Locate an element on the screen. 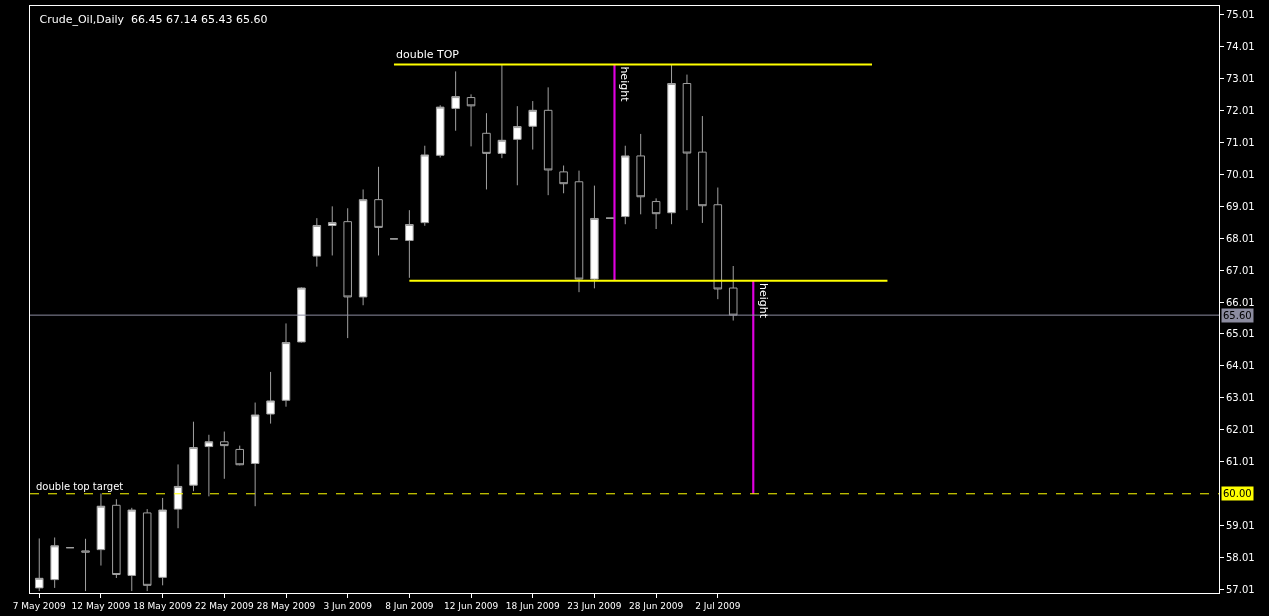 This screenshot has width=1269, height=616. x-tick-label: 28 Jun 2009 is located at coordinates (656, 605).